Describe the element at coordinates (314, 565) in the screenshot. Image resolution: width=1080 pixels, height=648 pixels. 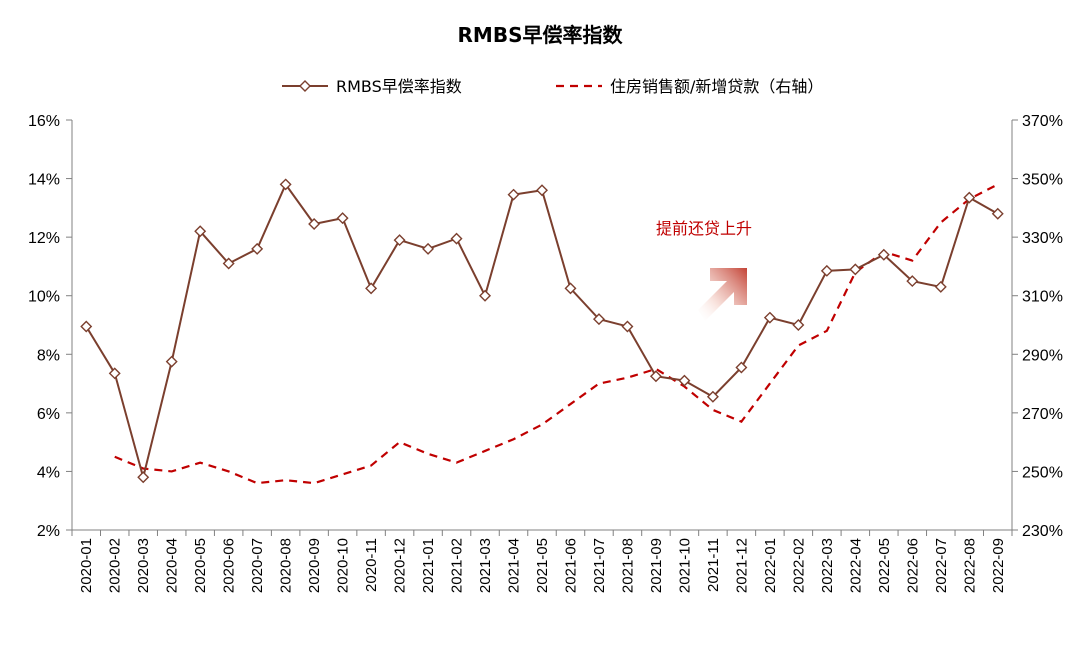
I see `x-tick-label: 2020-09` at that location.